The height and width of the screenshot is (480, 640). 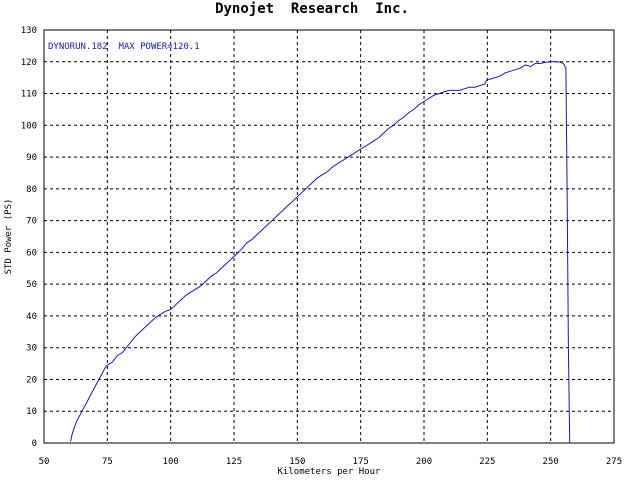 I want to click on x-tick-label: 75, so click(x=107, y=462).